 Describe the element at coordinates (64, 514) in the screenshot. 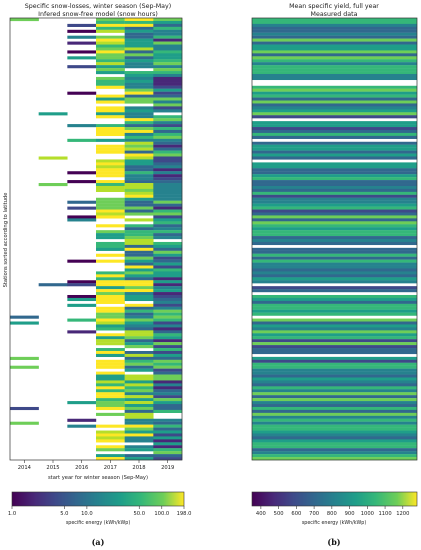

I see `colorbar-tick-label: 5.0` at that location.